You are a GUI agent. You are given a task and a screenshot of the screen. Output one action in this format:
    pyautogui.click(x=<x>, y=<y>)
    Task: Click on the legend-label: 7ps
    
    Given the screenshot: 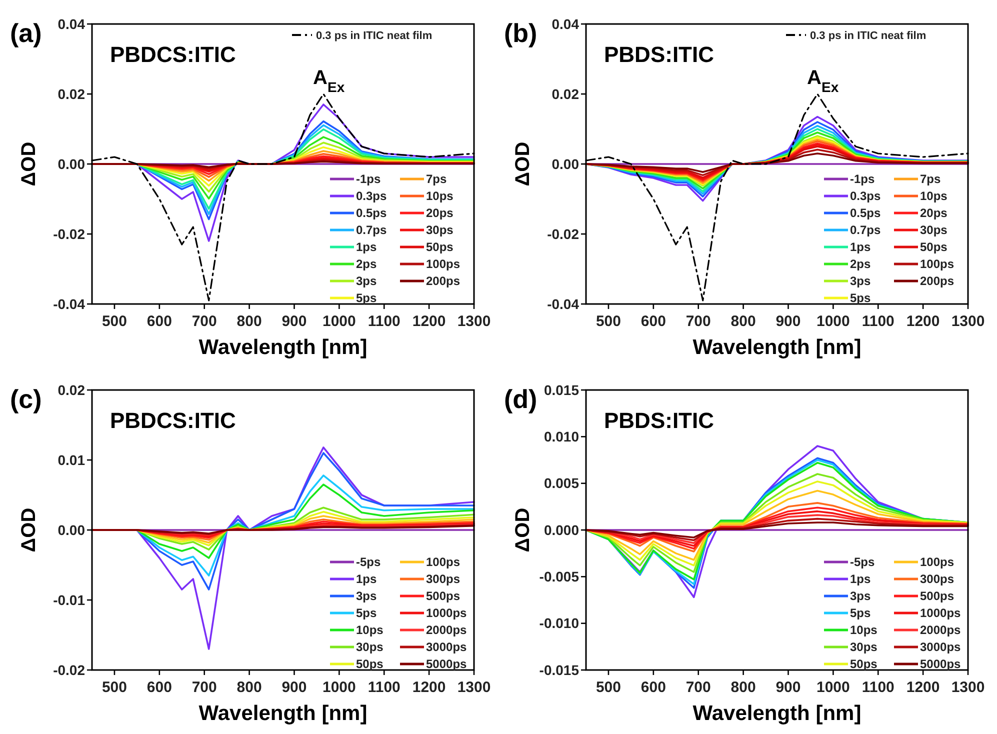 What is the action you would take?
    pyautogui.click(x=931, y=179)
    